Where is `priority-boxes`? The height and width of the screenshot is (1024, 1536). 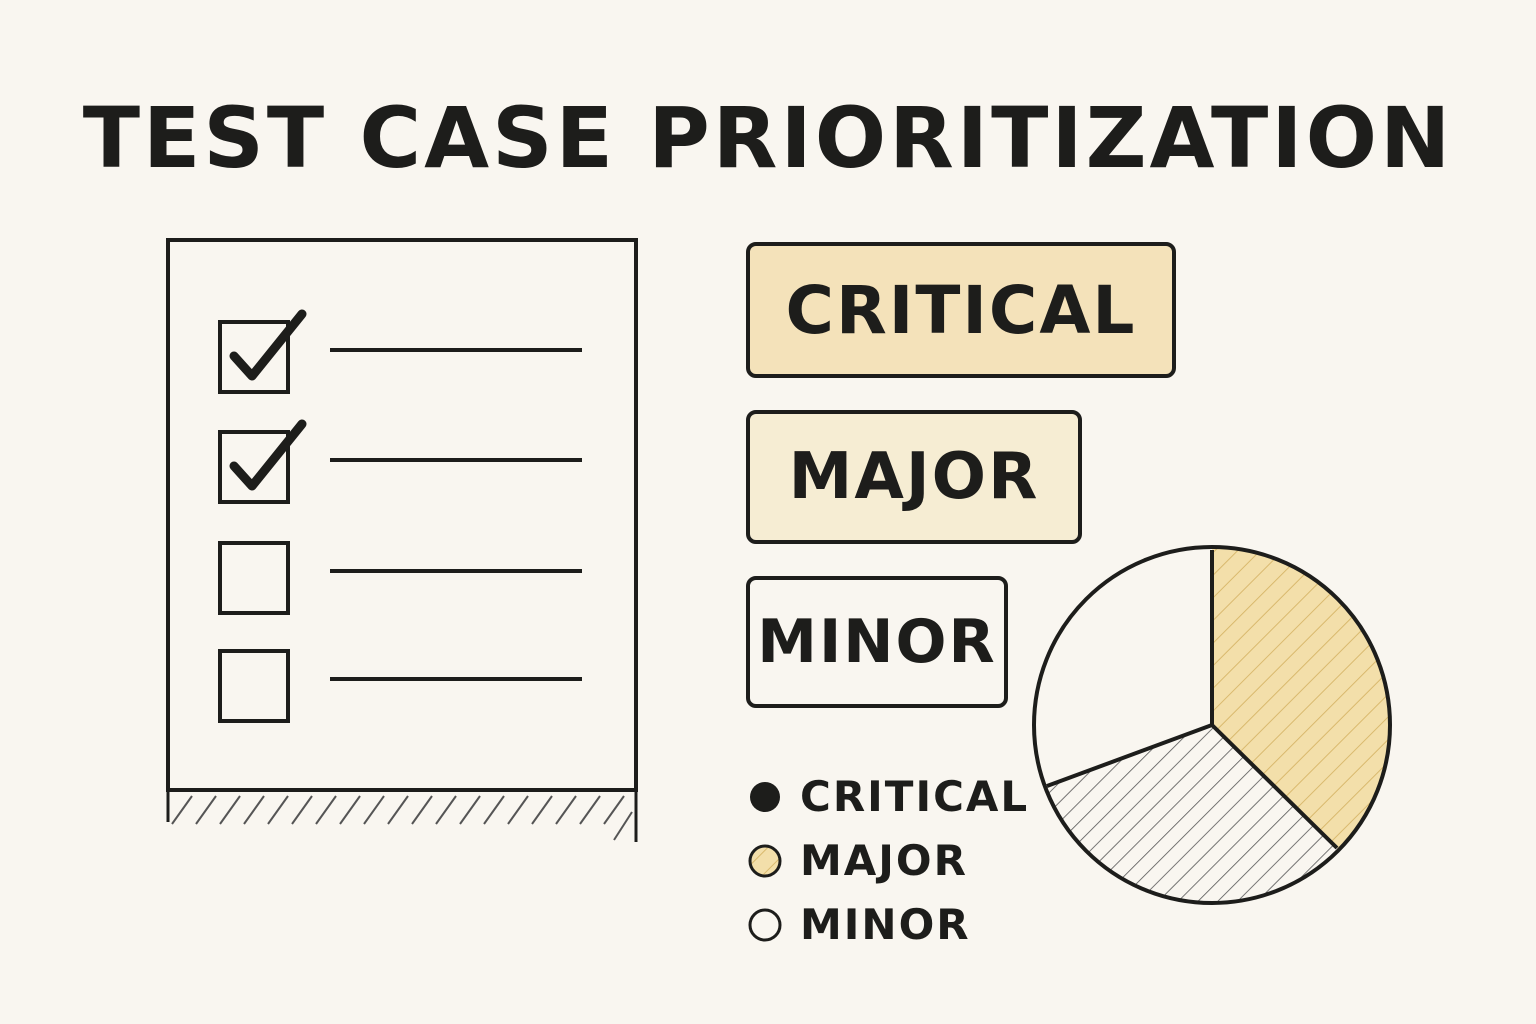
priority-boxes is located at coordinates (961, 475).